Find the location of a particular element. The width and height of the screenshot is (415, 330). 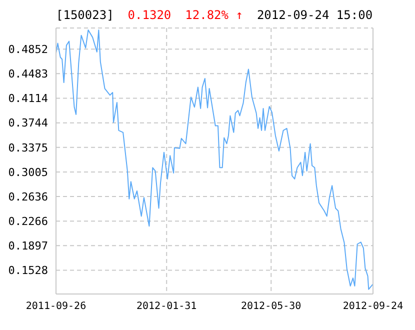

chart-title: [150023] is located at coordinates (85, 16).